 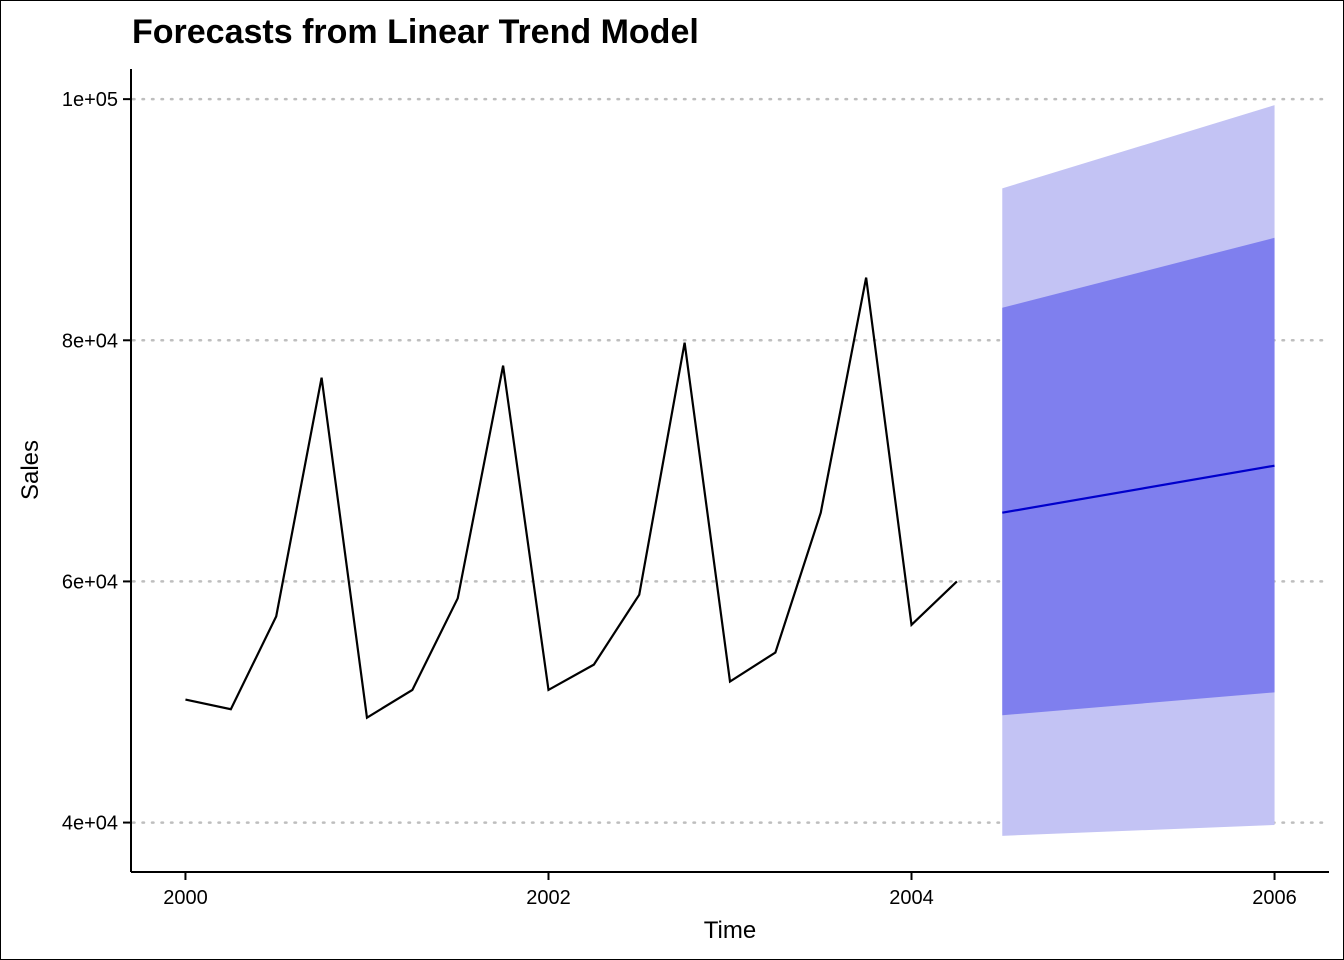 I want to click on band80-layer, so click(x=1138, y=476).